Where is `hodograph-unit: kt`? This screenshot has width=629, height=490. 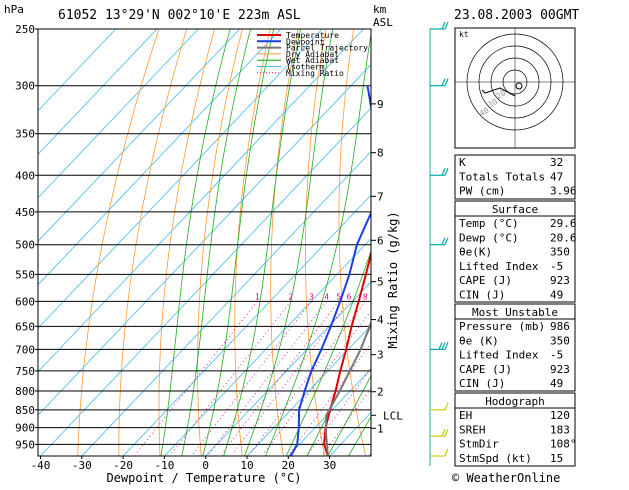 hodograph-unit: kt is located at coordinates (464, 34).